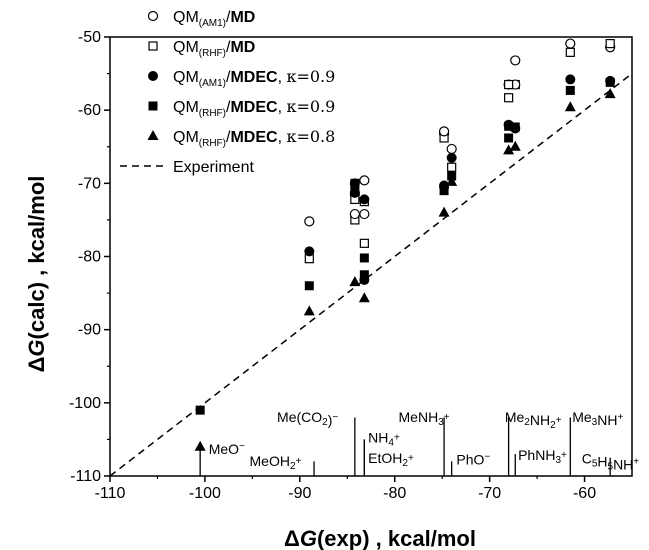 This screenshot has height=550, width=649. What do you see at coordinates (254, 108) in the screenshot?
I see `legend-entry-label: QM(RHF)/MDEC, κ=0.9` at bounding box center [254, 108].